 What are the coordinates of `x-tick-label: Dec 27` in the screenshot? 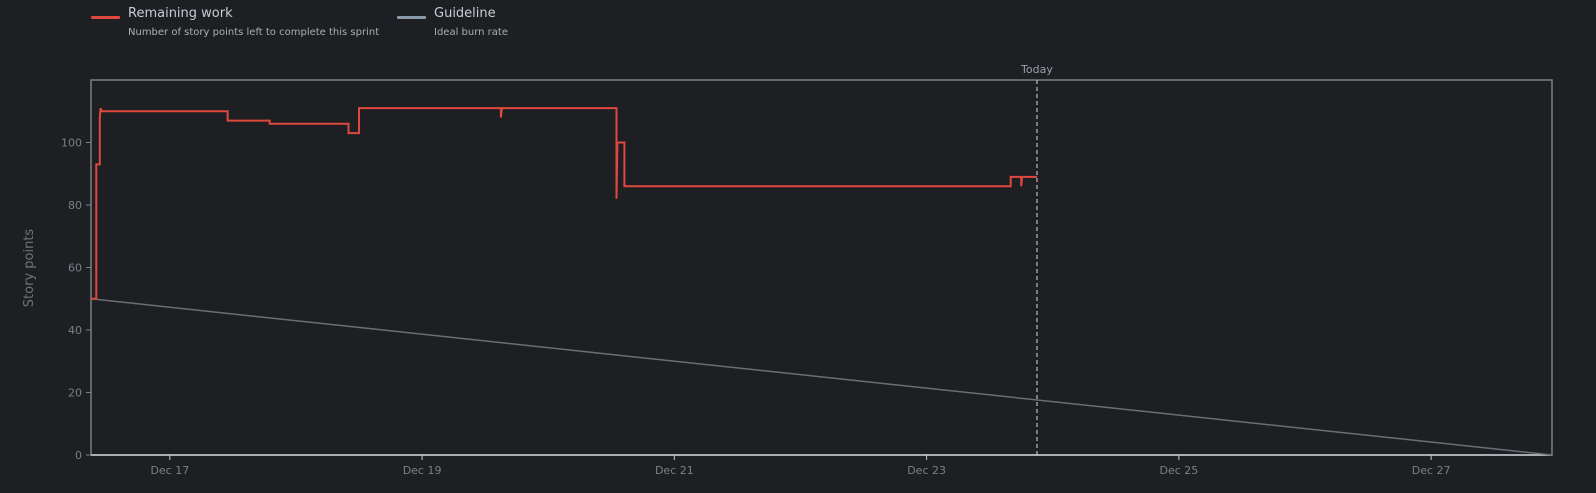 It's located at (1431, 470).